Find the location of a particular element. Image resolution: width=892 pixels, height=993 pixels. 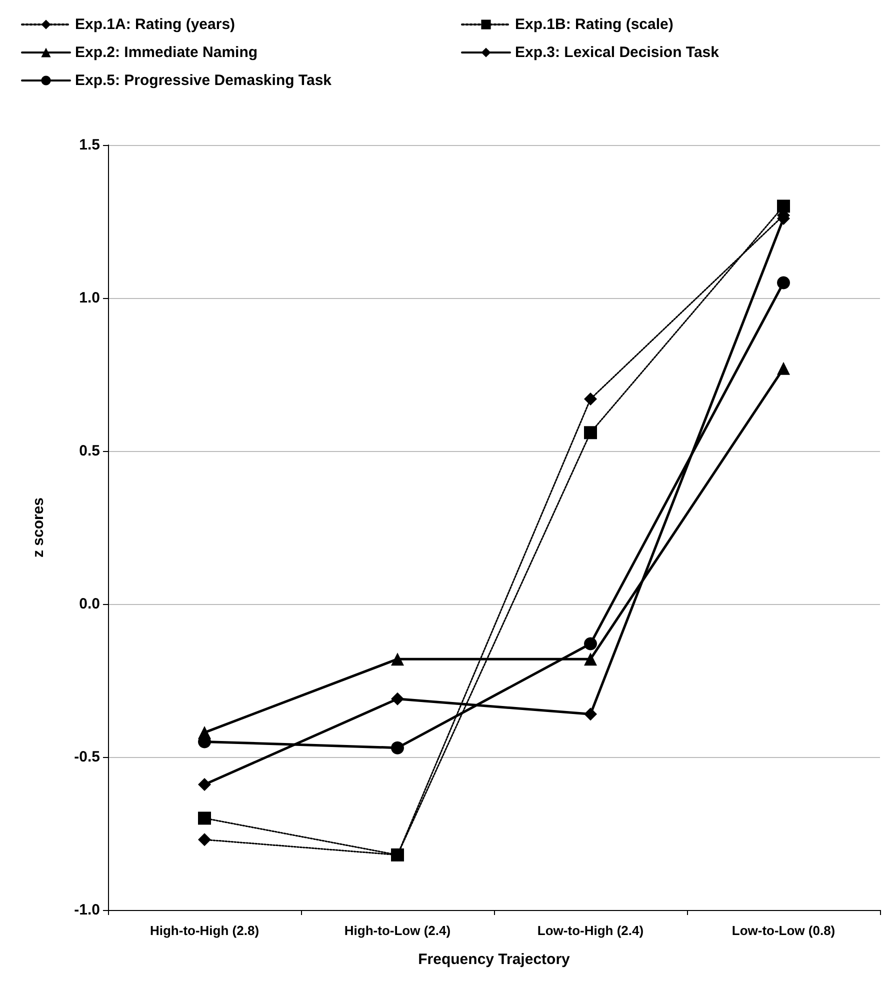

x-tick-label: High-to-Low (2.4) is located at coordinates (397, 930).